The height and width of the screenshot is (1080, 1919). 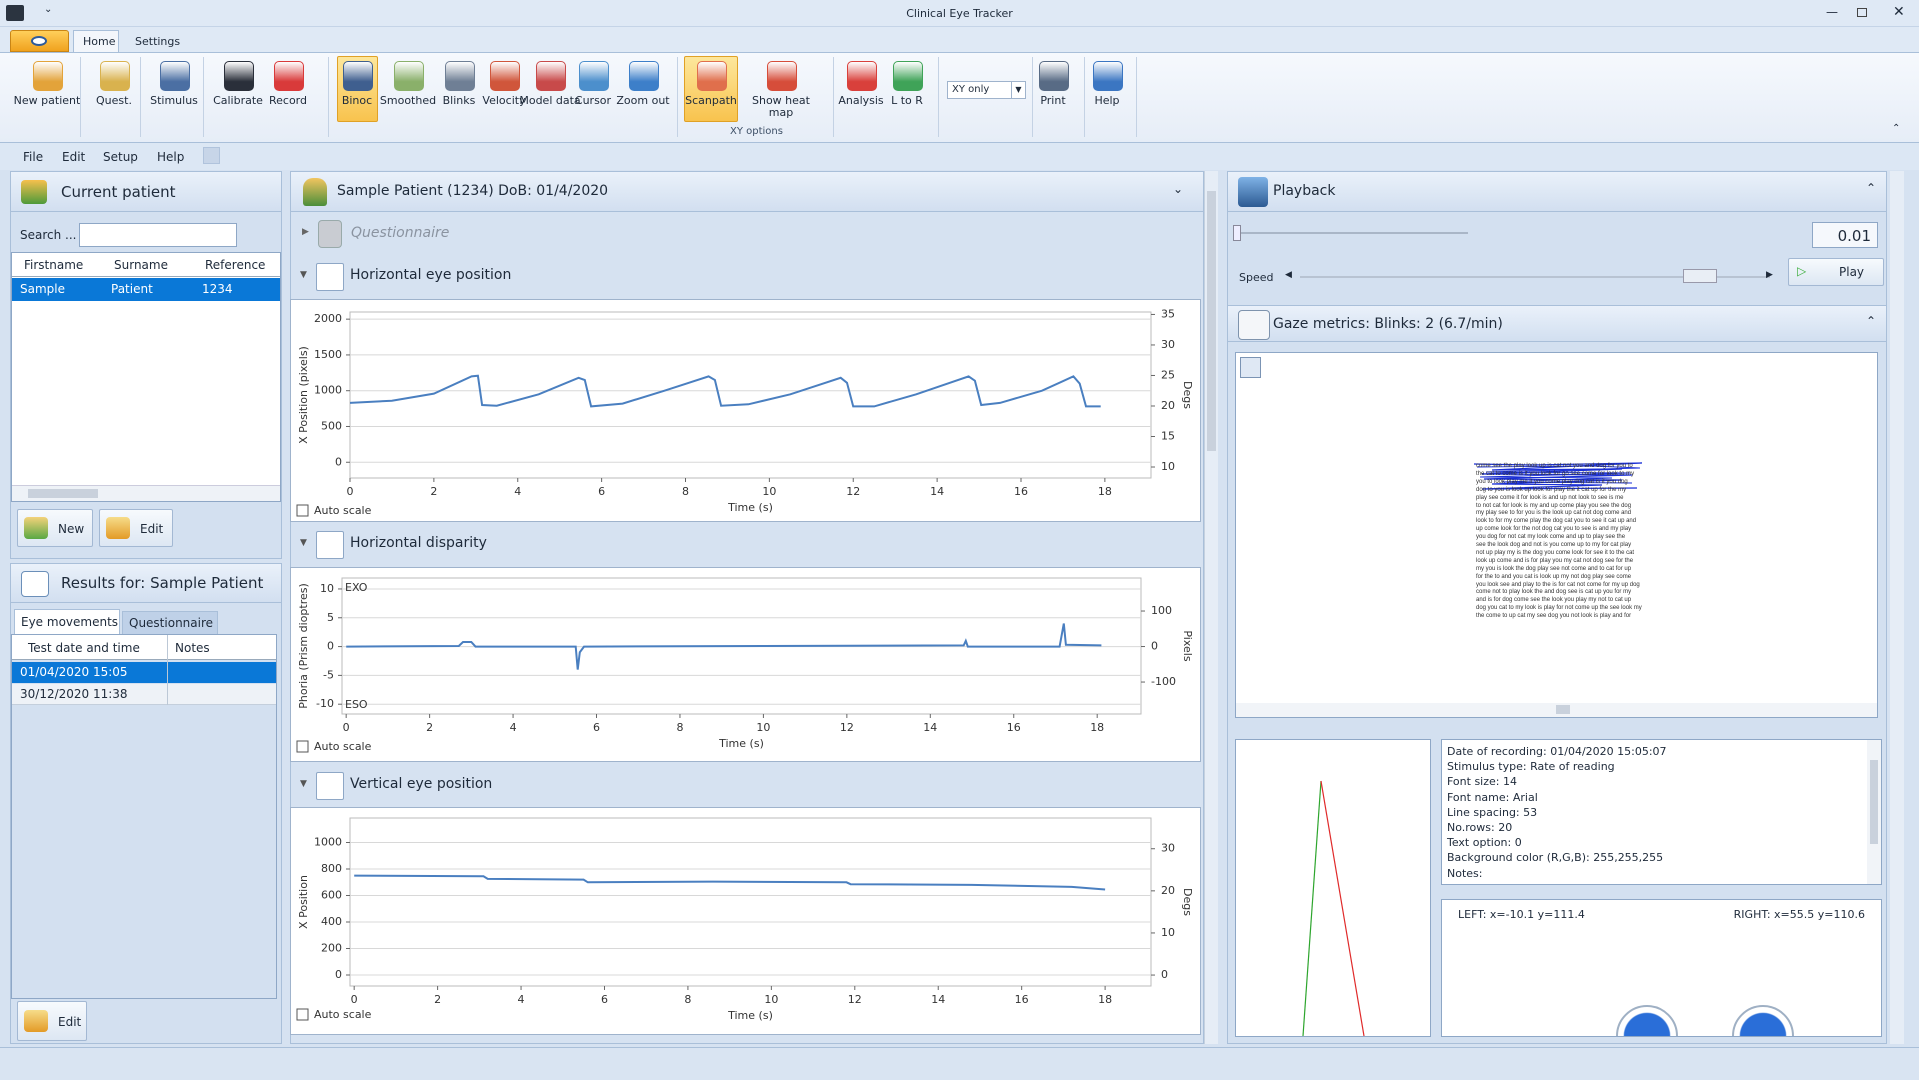 I want to click on button-label: Smoothed, so click(x=408, y=100).